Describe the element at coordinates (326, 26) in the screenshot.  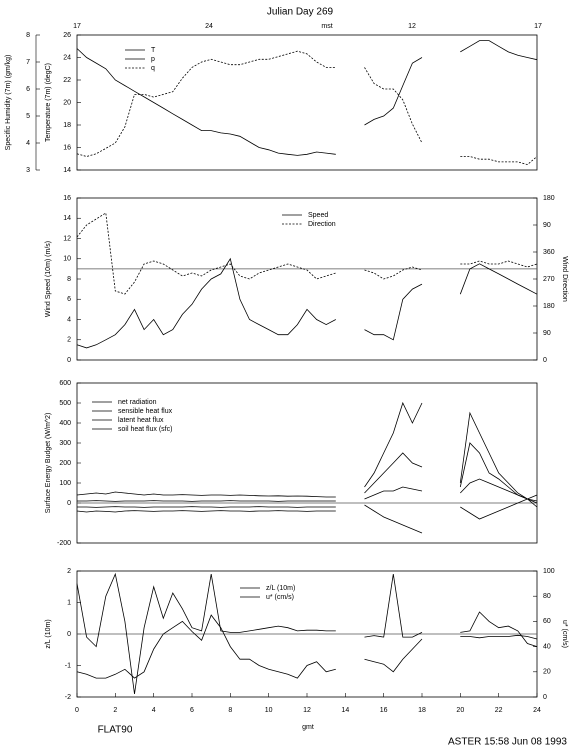
I see `top-axis-label: mst` at that location.